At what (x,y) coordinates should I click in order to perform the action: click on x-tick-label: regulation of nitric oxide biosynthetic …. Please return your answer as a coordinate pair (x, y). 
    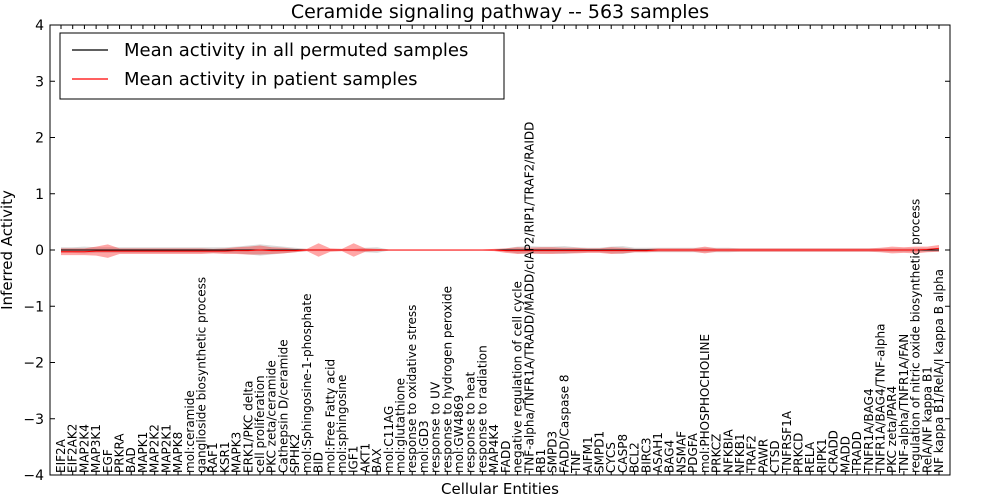
    Looking at the image, I should click on (916, 336).